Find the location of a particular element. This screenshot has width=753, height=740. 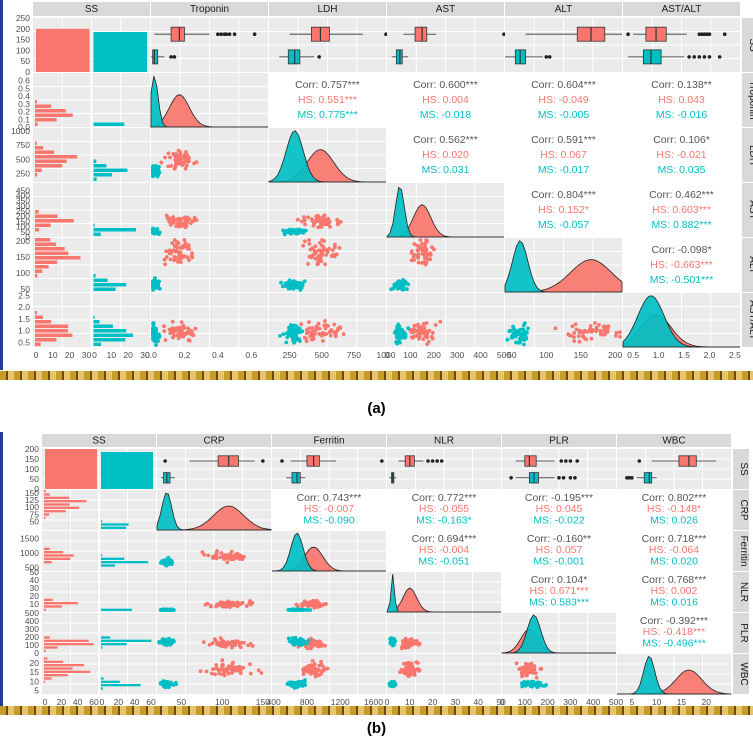

corr-overall: Corr: 0.104* is located at coordinates (559, 580).